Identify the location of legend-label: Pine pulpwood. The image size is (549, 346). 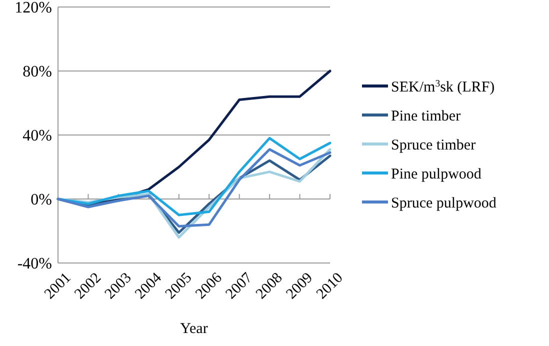
(436, 174).